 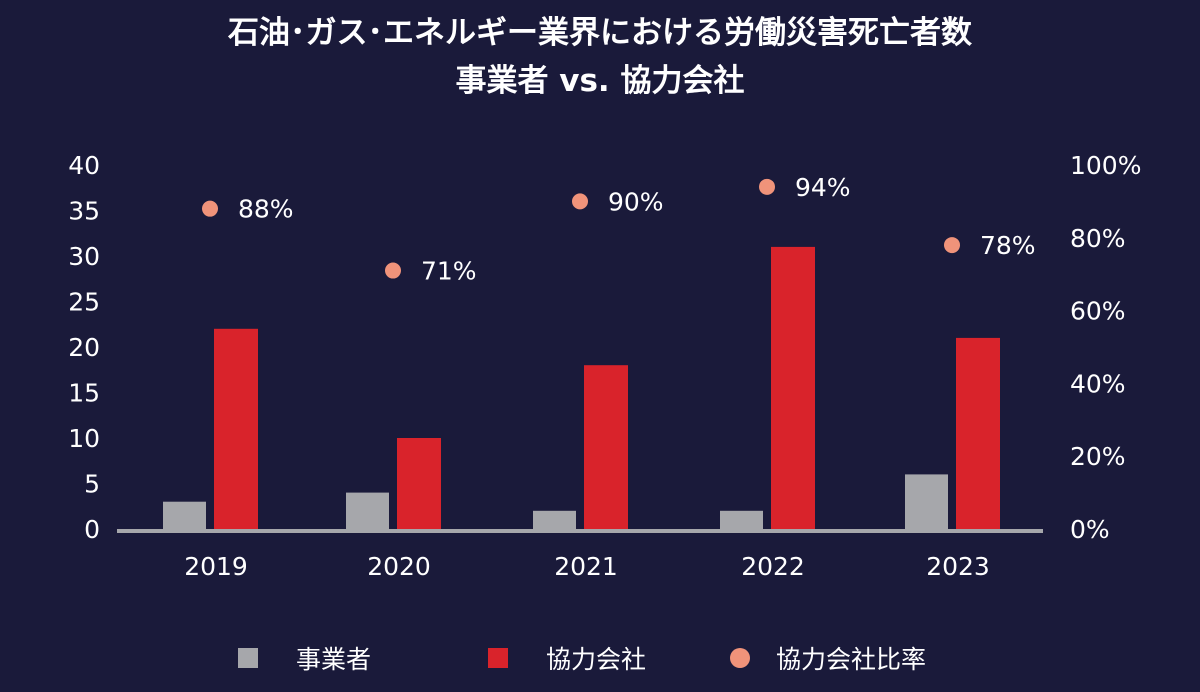 What do you see at coordinates (958, 566) in the screenshot?
I see `x-tick-label: 2023` at bounding box center [958, 566].